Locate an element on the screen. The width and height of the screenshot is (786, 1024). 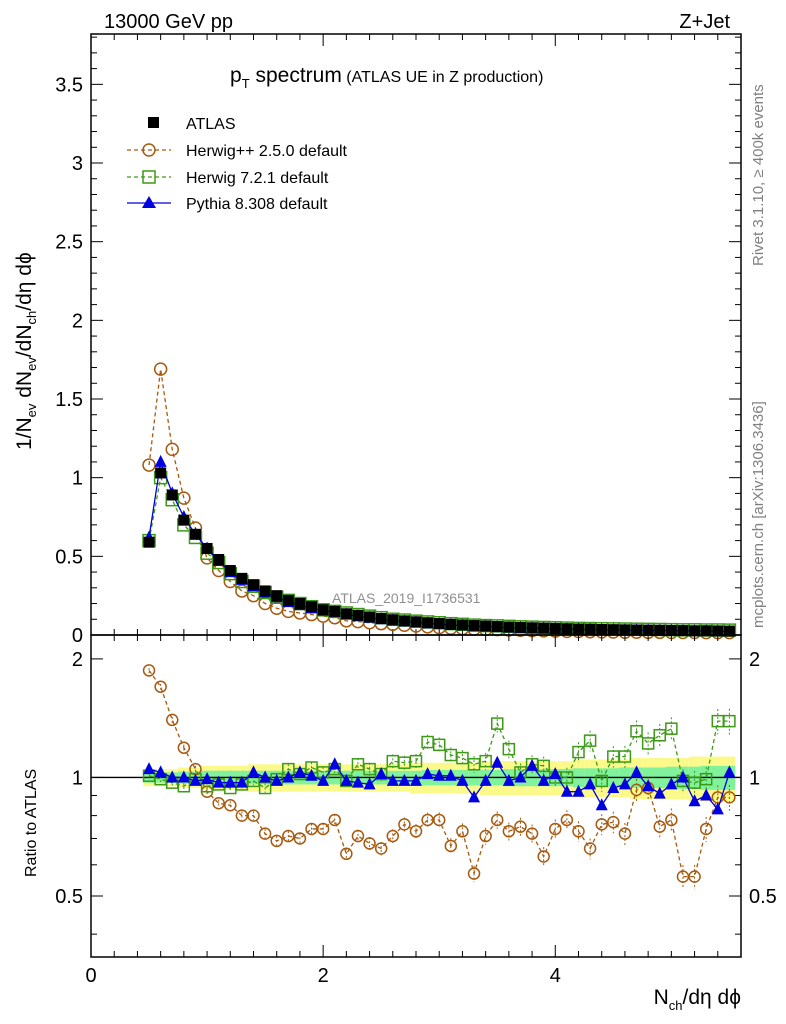
ratio-y-tick-label-right: 0.5 is located at coordinates (763, 897).